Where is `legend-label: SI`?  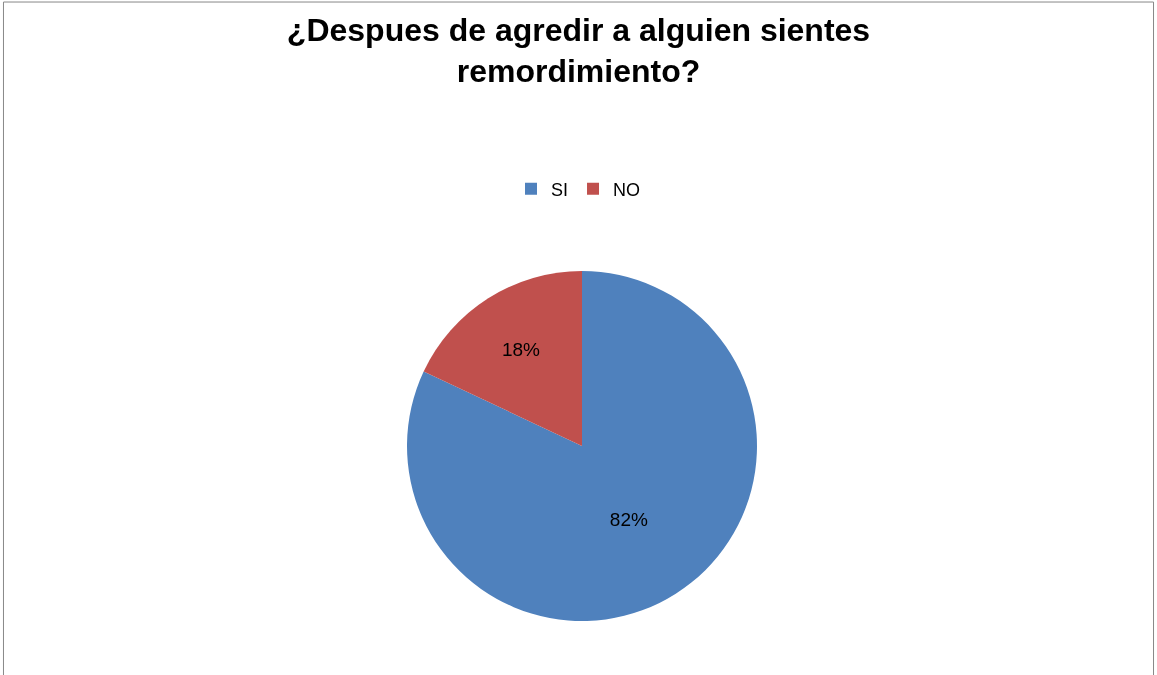
legend-label: SI is located at coordinates (560, 189).